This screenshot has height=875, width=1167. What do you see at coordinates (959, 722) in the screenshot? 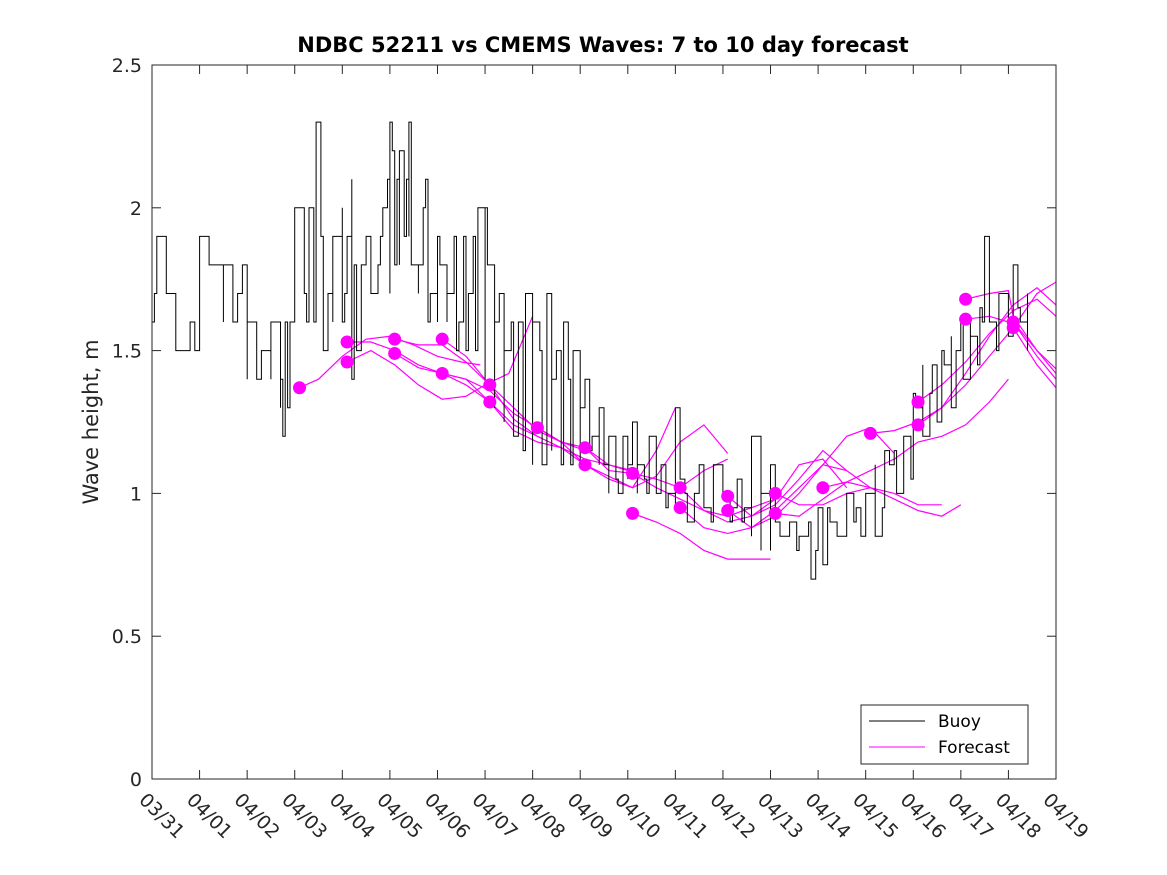
I see `legend-buoy-label: Buoy` at bounding box center [959, 722].